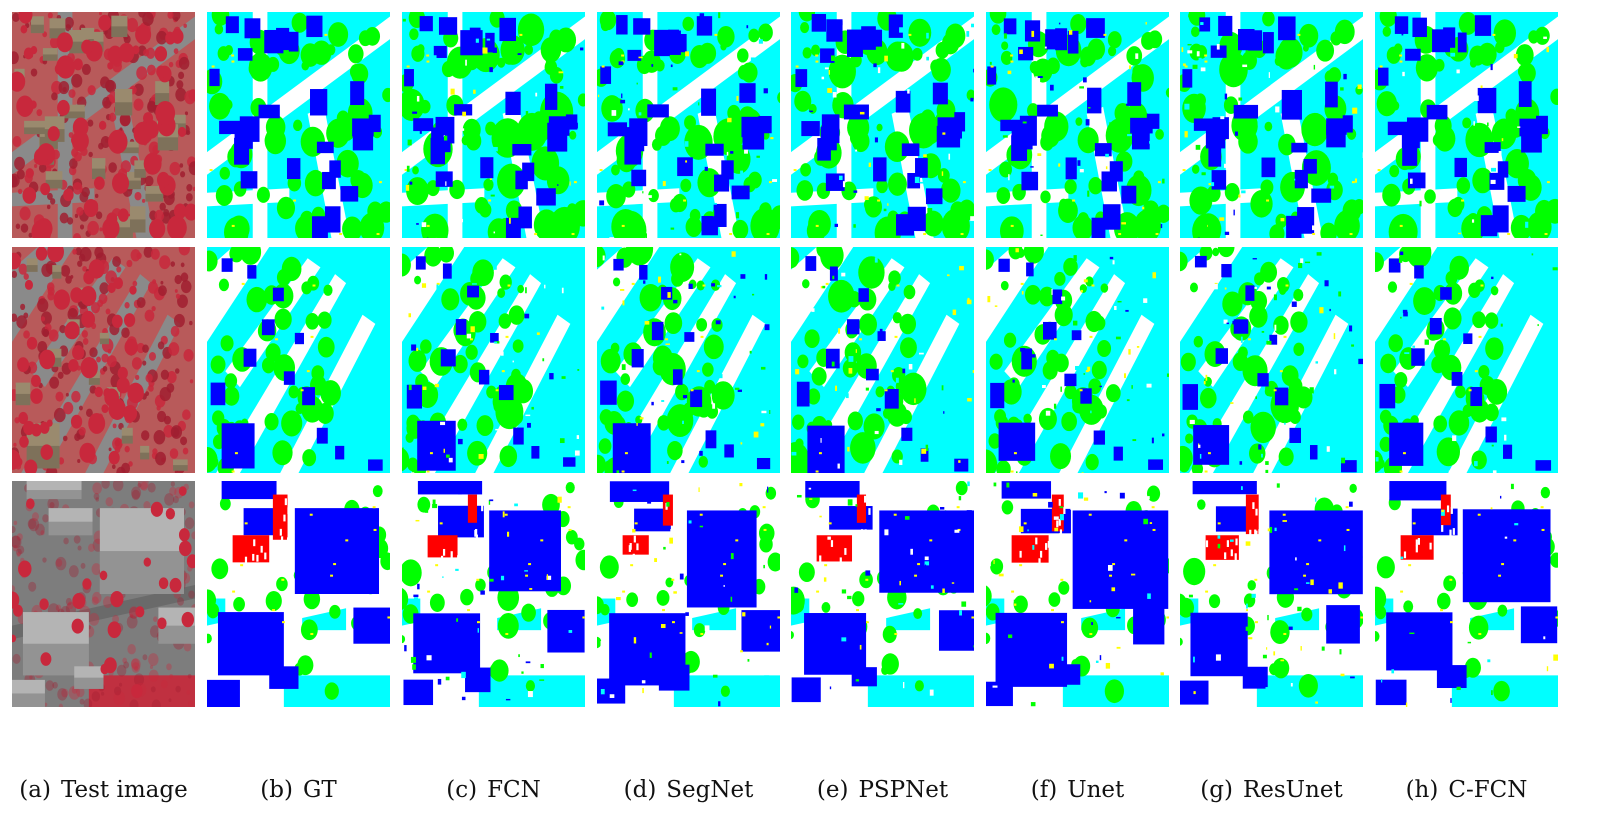 This screenshot has height=835, width=1608. I want to click on caption-tag: (f), so click(1044, 790).